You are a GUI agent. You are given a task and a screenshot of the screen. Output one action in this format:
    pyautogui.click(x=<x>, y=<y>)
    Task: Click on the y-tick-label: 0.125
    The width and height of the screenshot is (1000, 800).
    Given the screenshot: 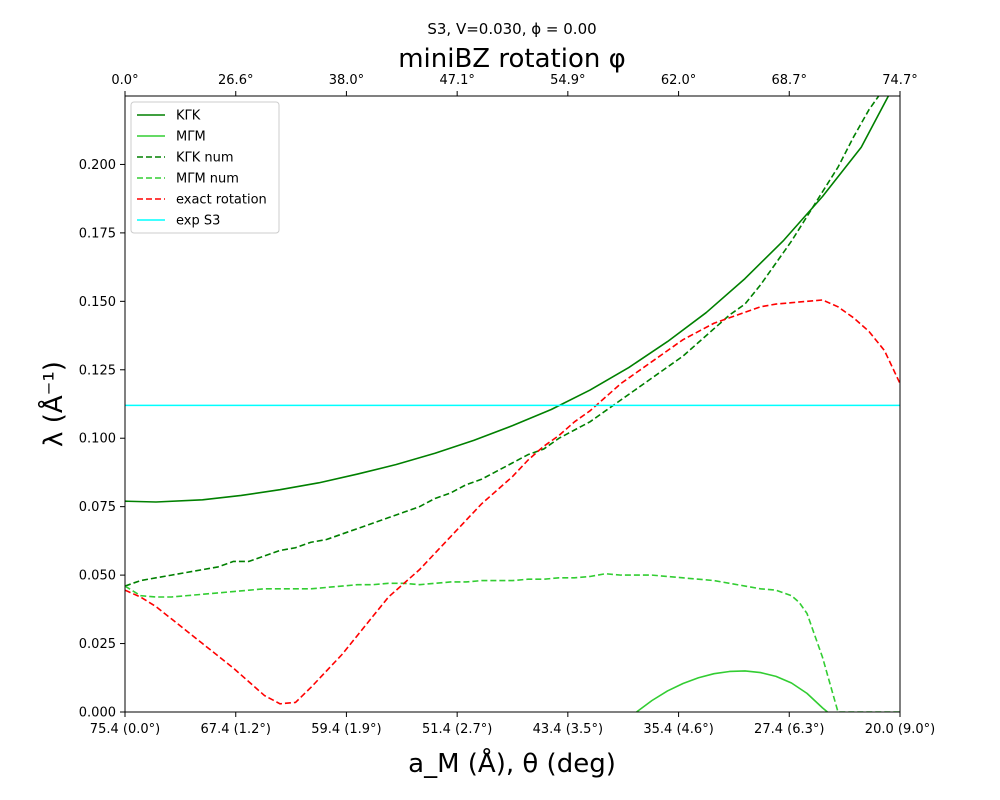 What is the action you would take?
    pyautogui.click(x=97, y=370)
    